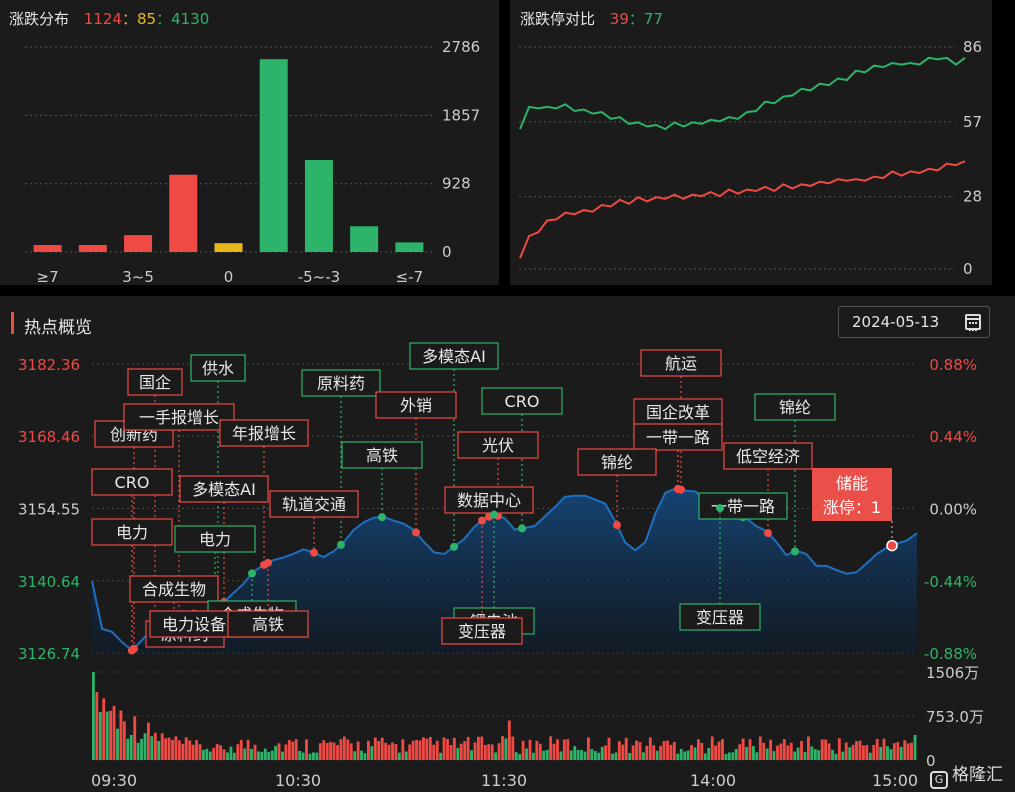 The height and width of the screenshot is (792, 1015). Describe the element at coordinates (914, 322) in the screenshot. I see `date-picker: 2024-05-13` at that location.